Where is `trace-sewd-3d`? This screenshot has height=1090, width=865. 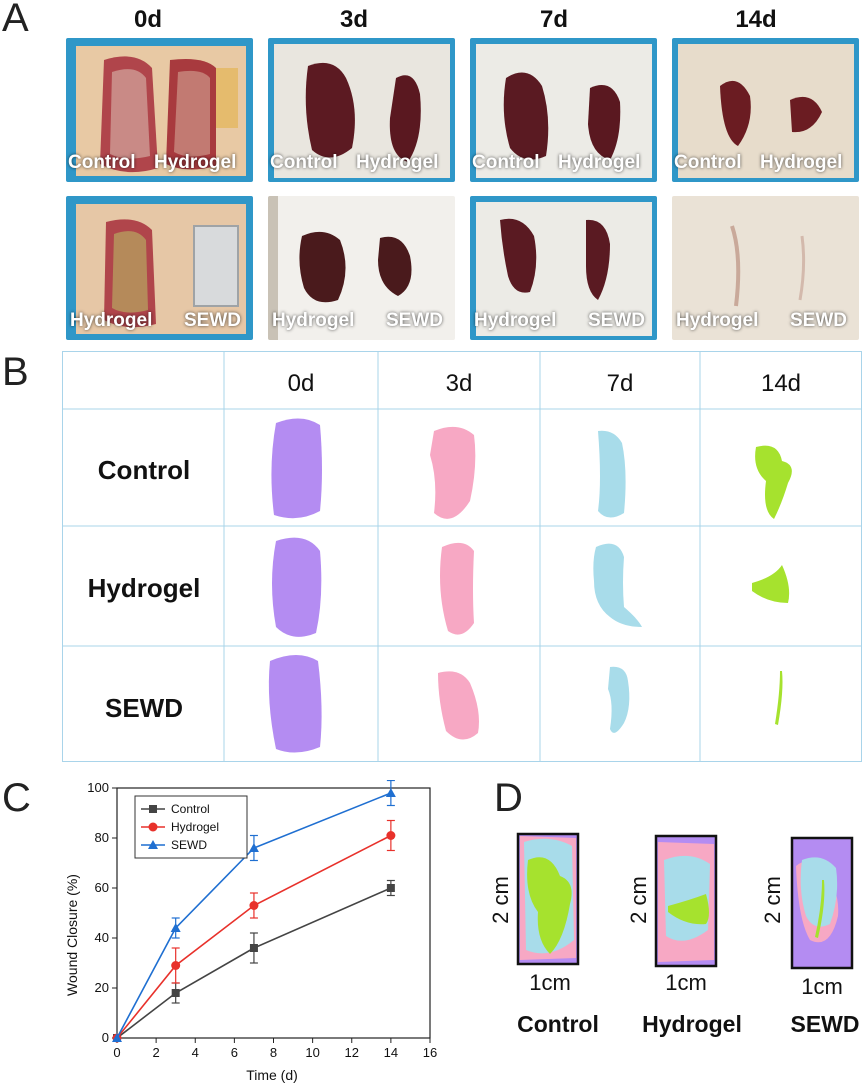 trace-sewd-3d is located at coordinates (458, 705).